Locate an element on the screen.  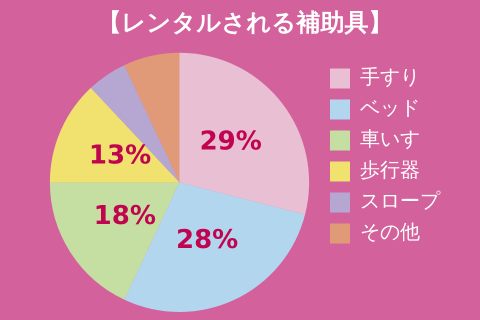
data-label: 13% is located at coordinates (120, 155).